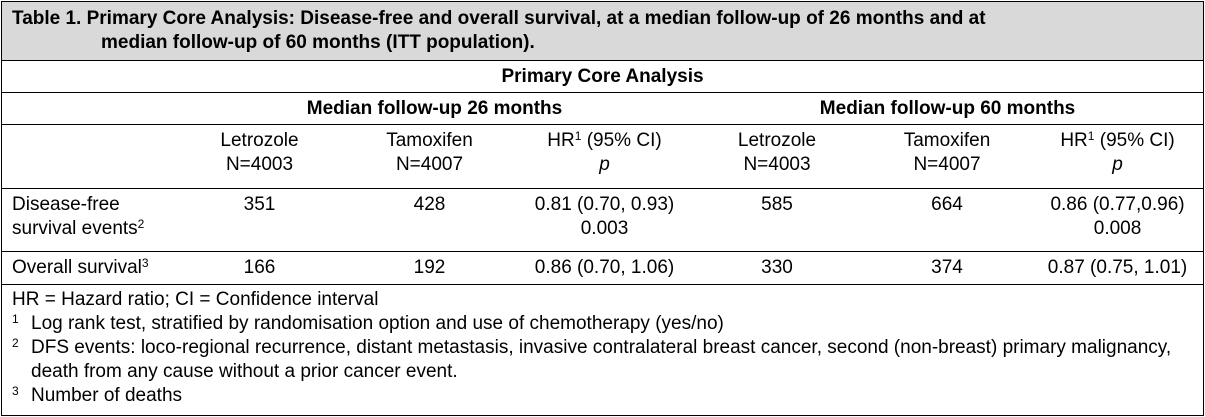  I want to click on table-title-row: Primary Core Analysis, so click(603, 77).